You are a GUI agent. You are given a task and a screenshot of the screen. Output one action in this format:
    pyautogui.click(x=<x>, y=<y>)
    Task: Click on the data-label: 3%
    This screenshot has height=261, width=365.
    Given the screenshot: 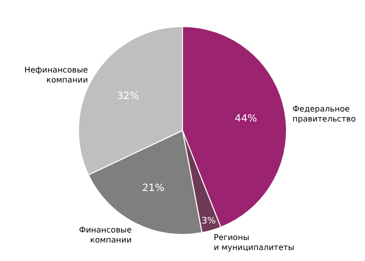 What is the action you would take?
    pyautogui.click(x=208, y=221)
    